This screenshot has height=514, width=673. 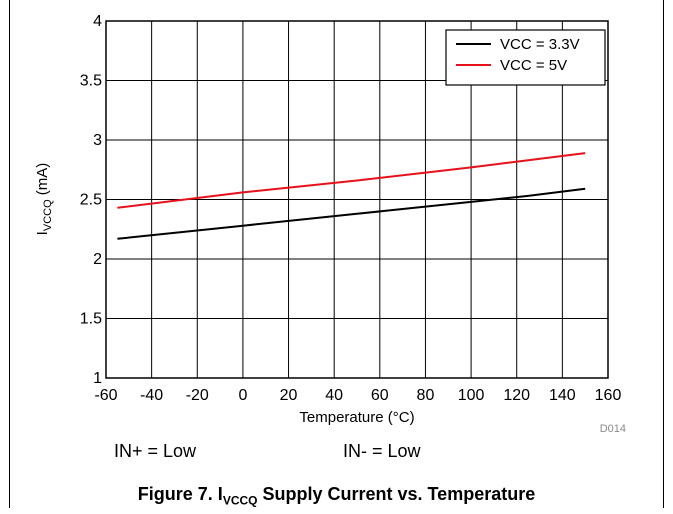 I want to click on condition-in-plus: IN+ = Low, so click(x=155, y=451).